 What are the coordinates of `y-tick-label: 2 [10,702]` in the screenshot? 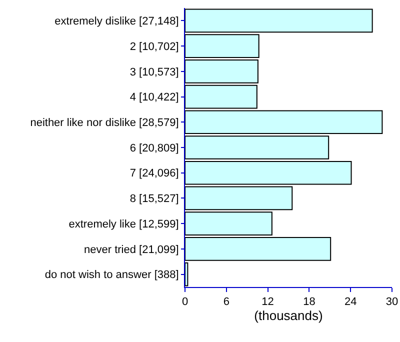 It's located at (154, 46).